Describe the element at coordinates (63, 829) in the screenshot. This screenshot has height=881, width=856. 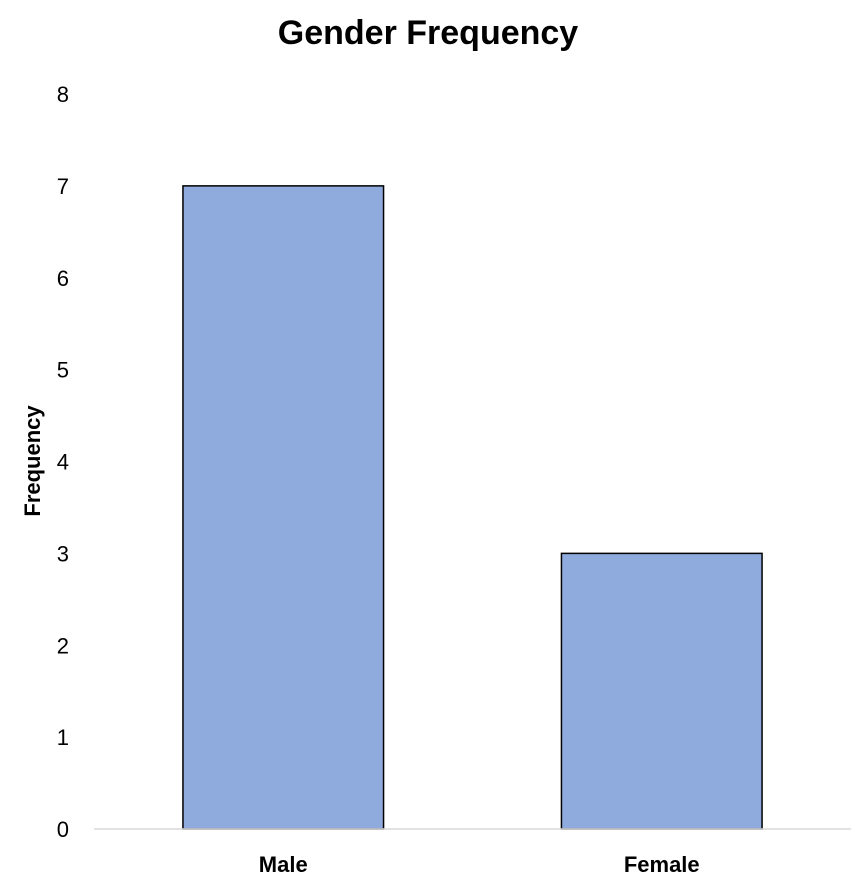
I see `y-tick-label: 0` at that location.